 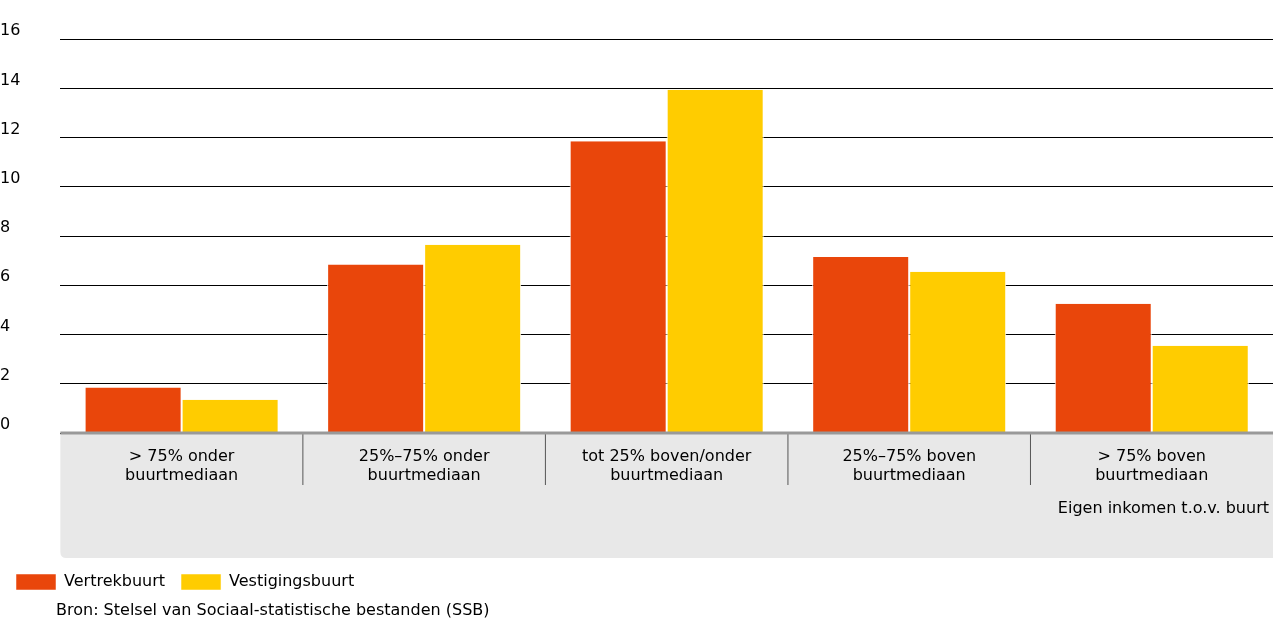 I want to click on y-tick-label: 12, so click(x=10, y=128).